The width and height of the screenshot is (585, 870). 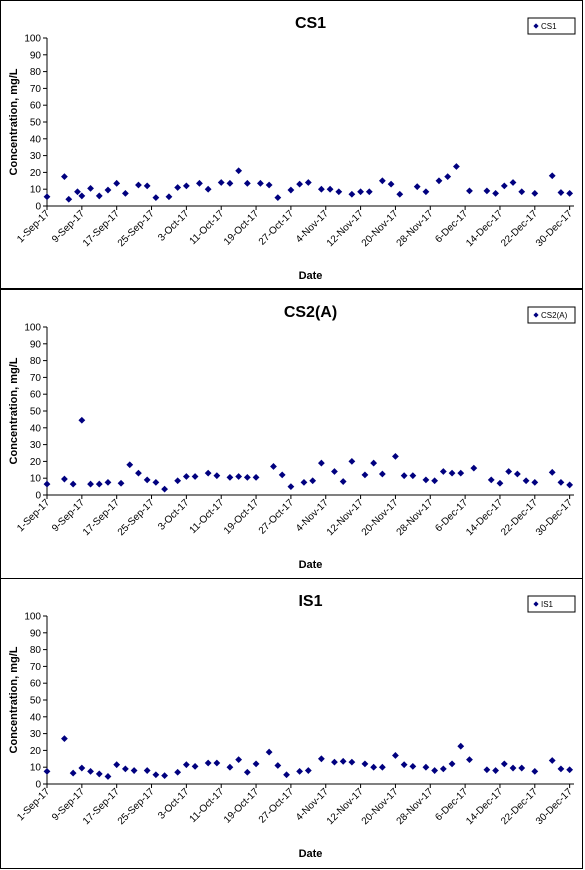 I want to click on legend-box, so click(x=551, y=26).